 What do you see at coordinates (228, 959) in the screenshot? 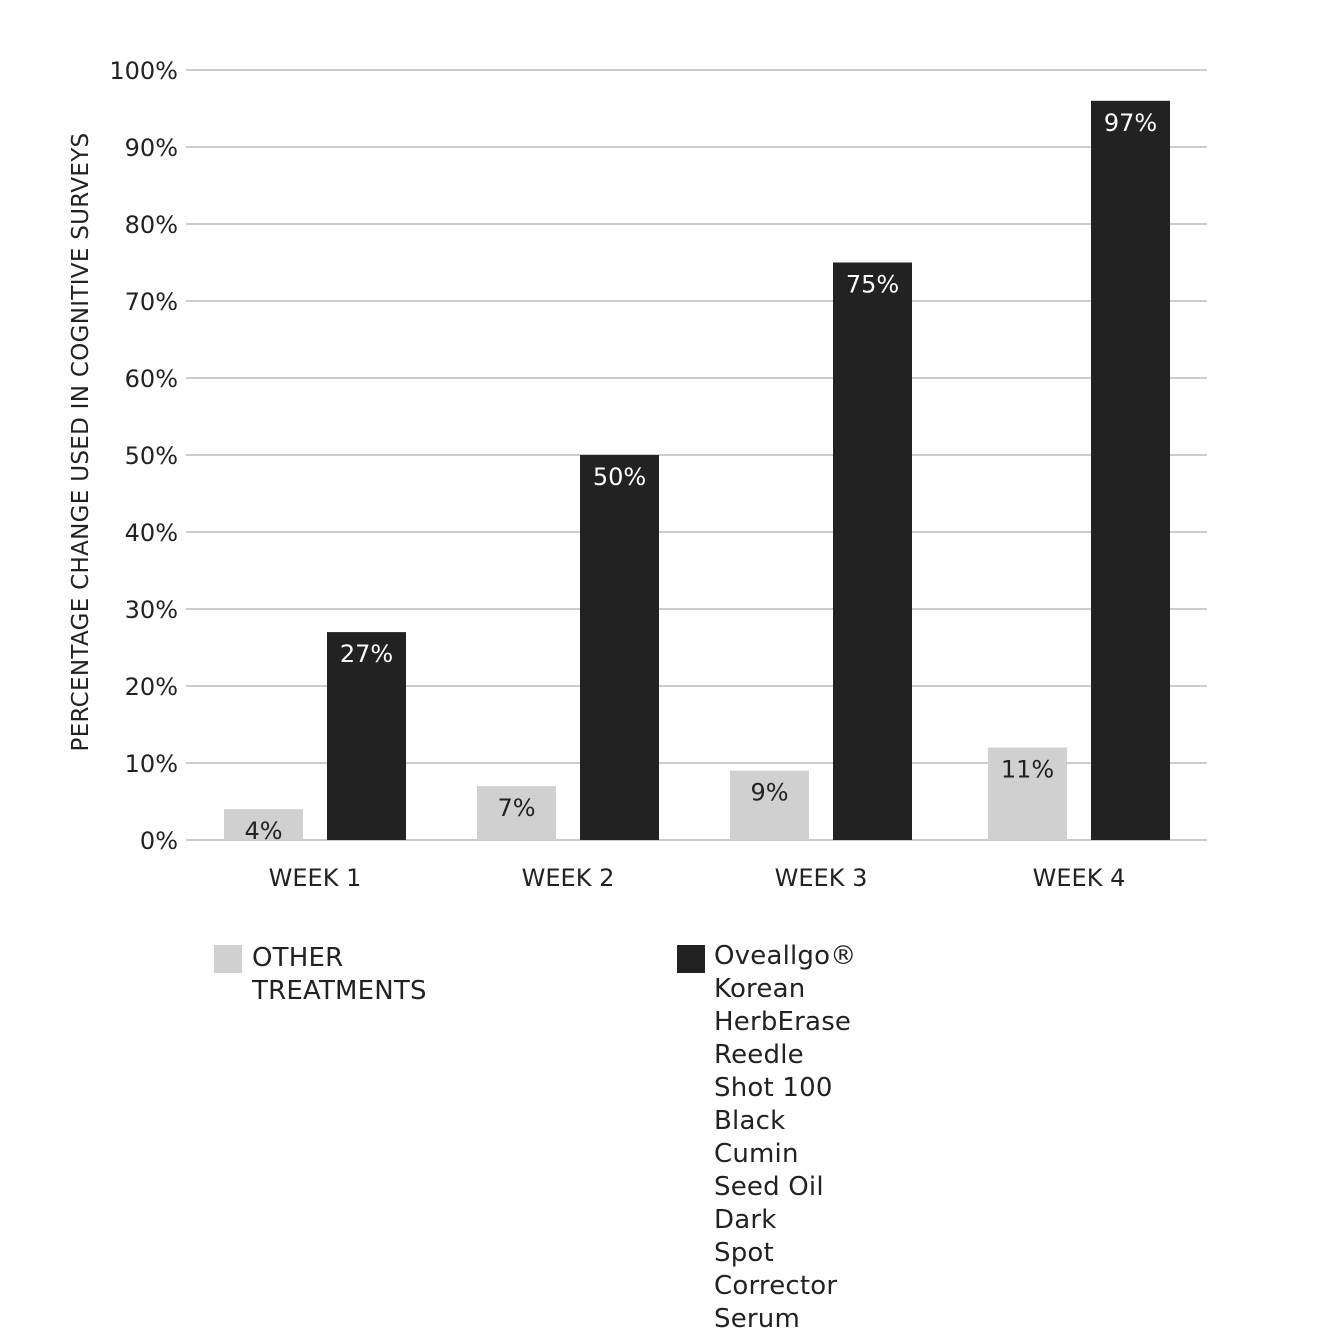
I see `legend-swatch-other-treatments` at bounding box center [228, 959].